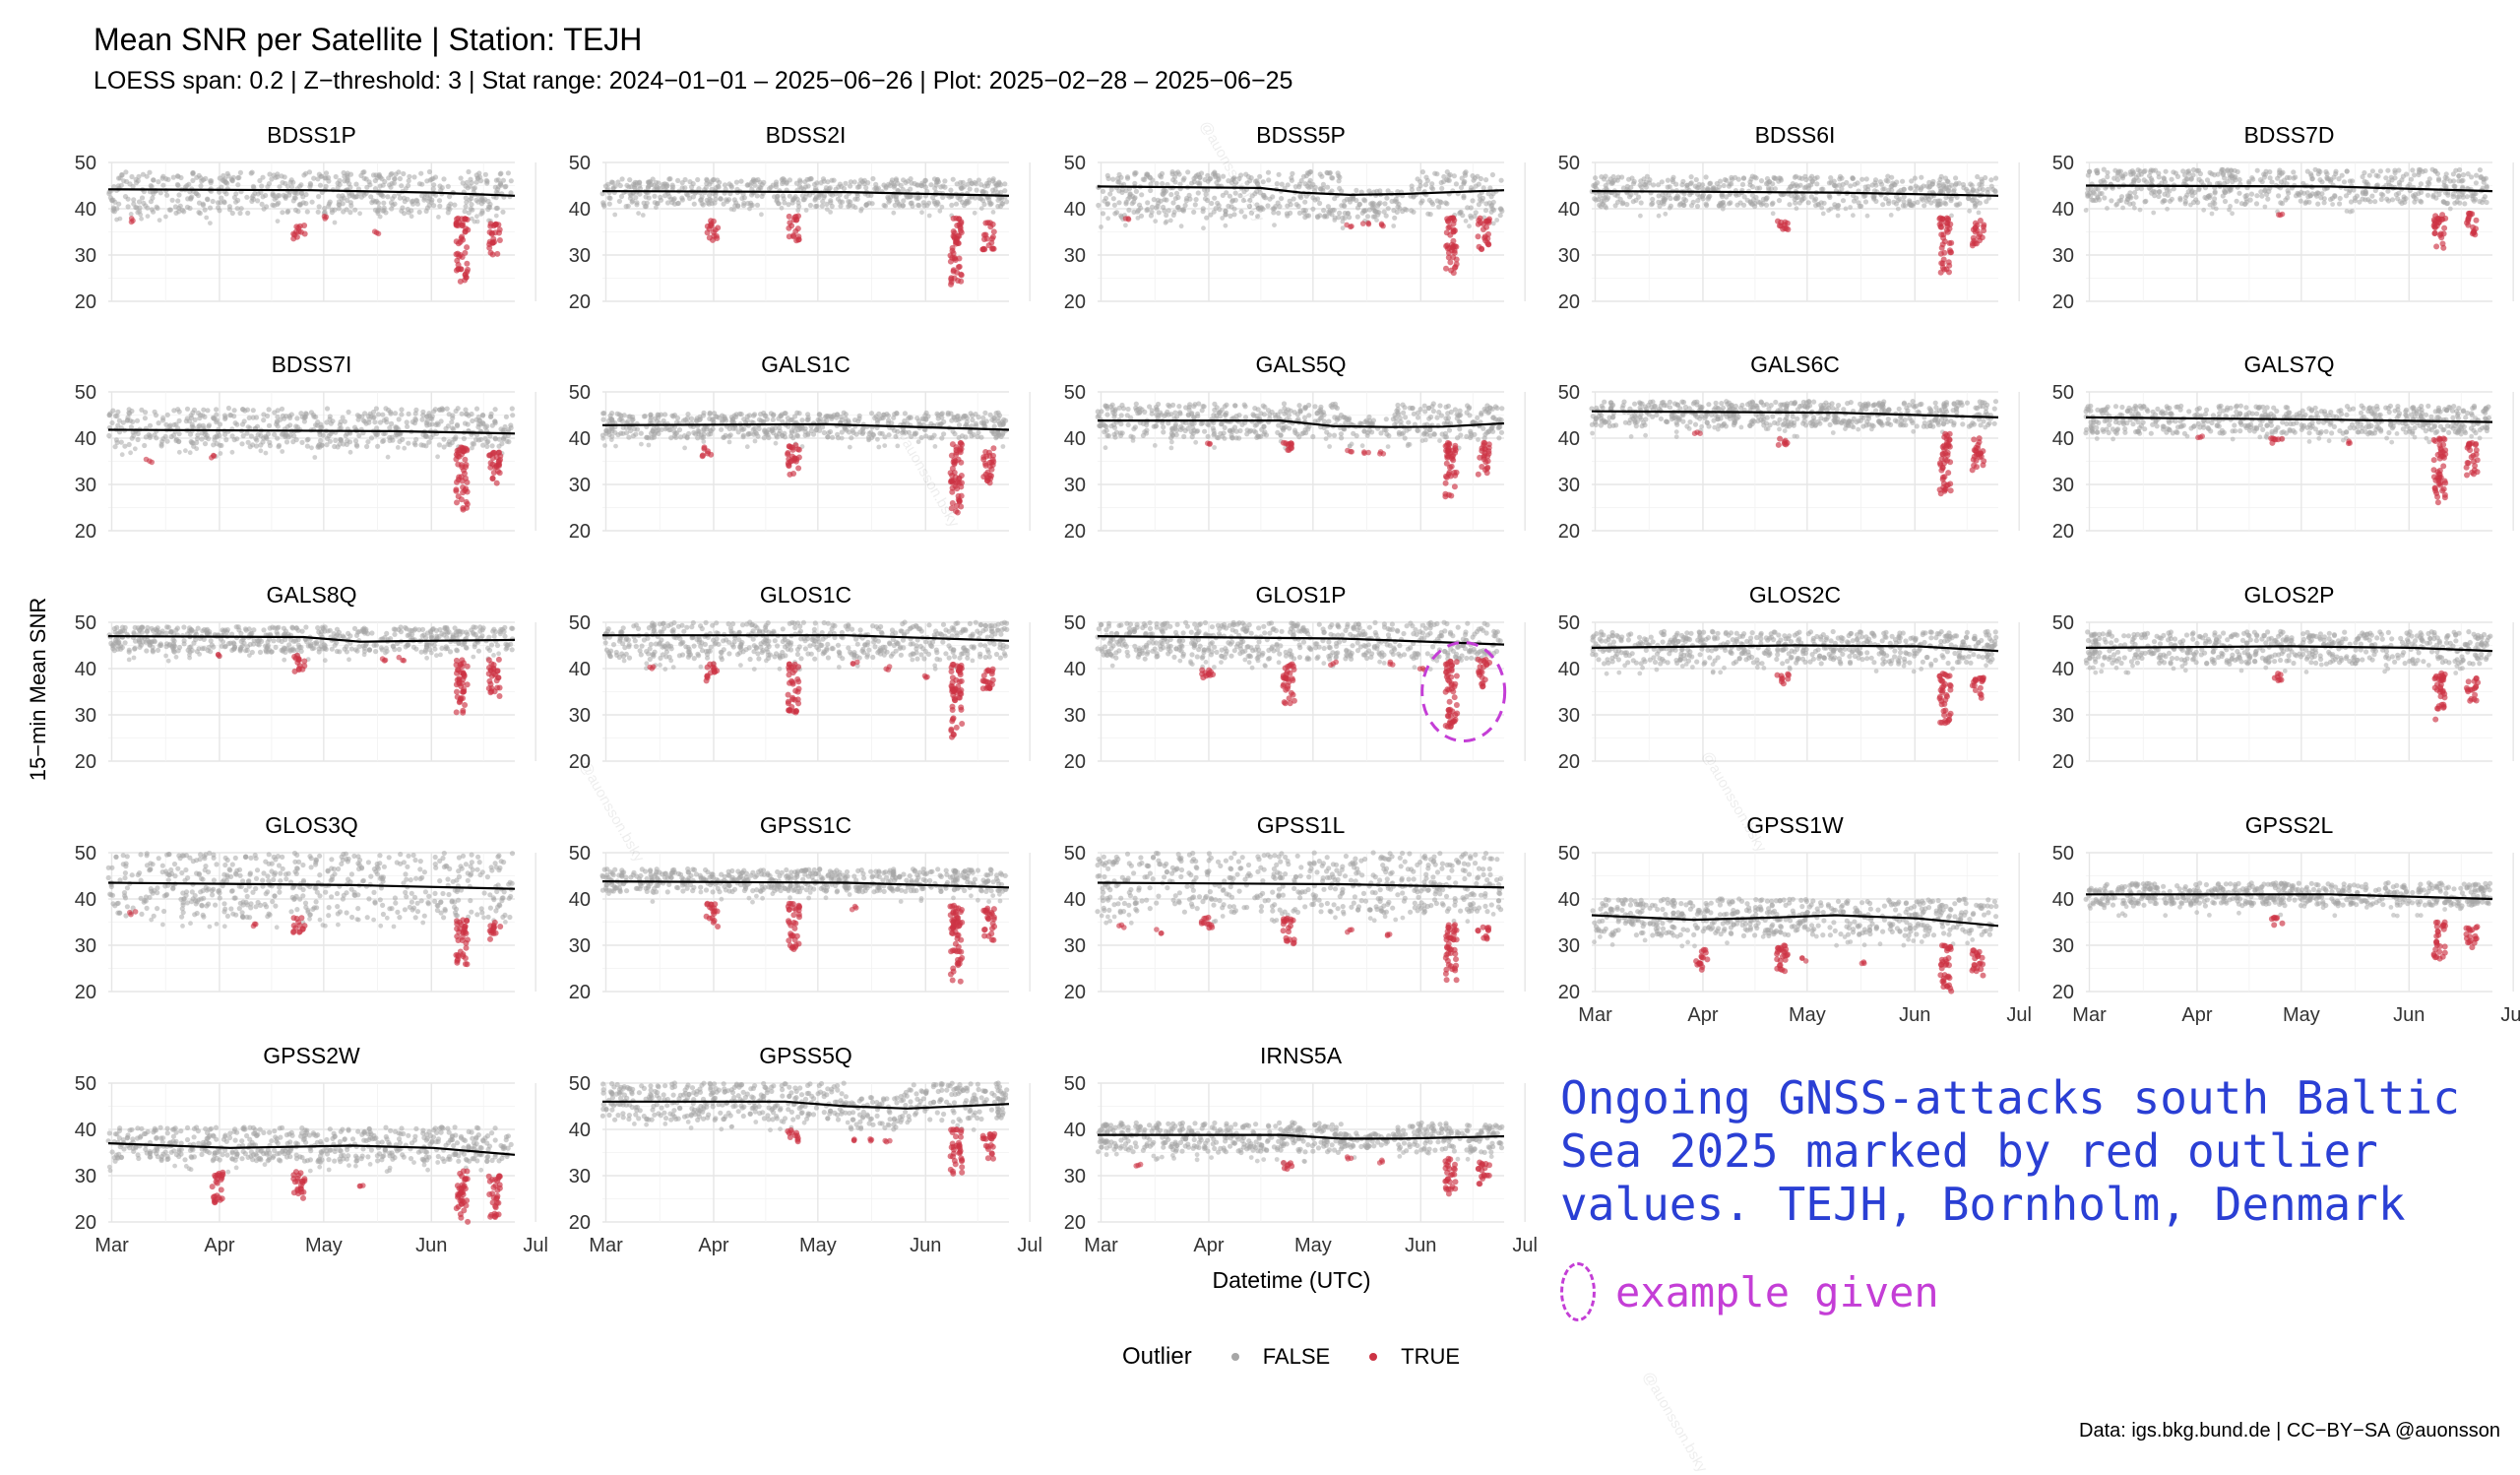  I want to click on panel-bdss6i: BDSS6I20304050, so click(1788, 217).